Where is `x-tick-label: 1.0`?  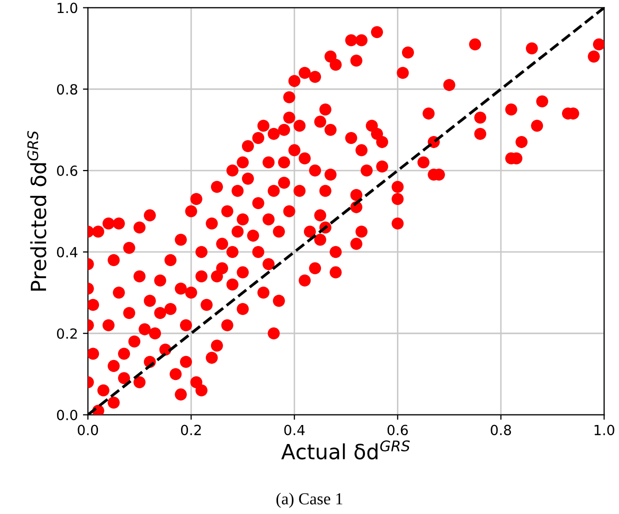 x-tick-label: 1.0 is located at coordinates (604, 430).